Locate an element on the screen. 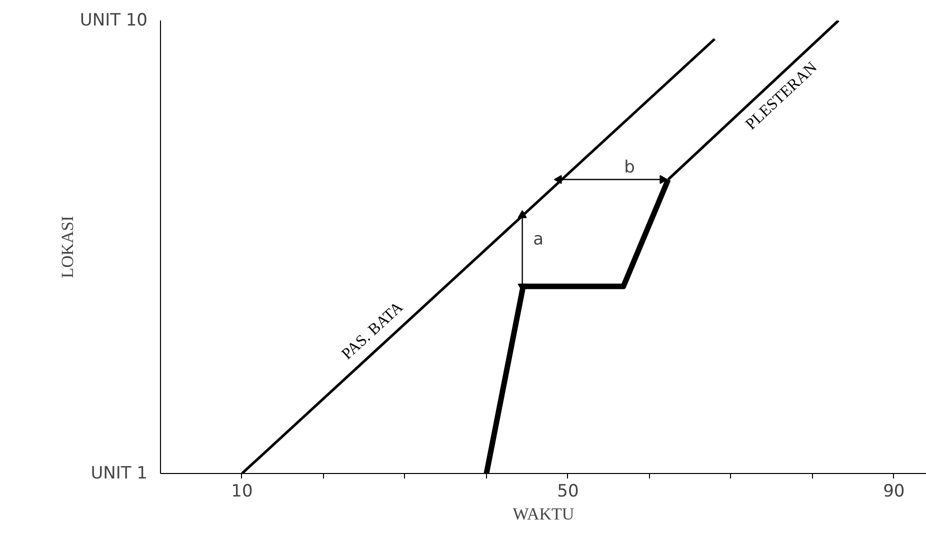 This screenshot has width=926, height=536. text: UNIT 1 is located at coordinates (119, 474).